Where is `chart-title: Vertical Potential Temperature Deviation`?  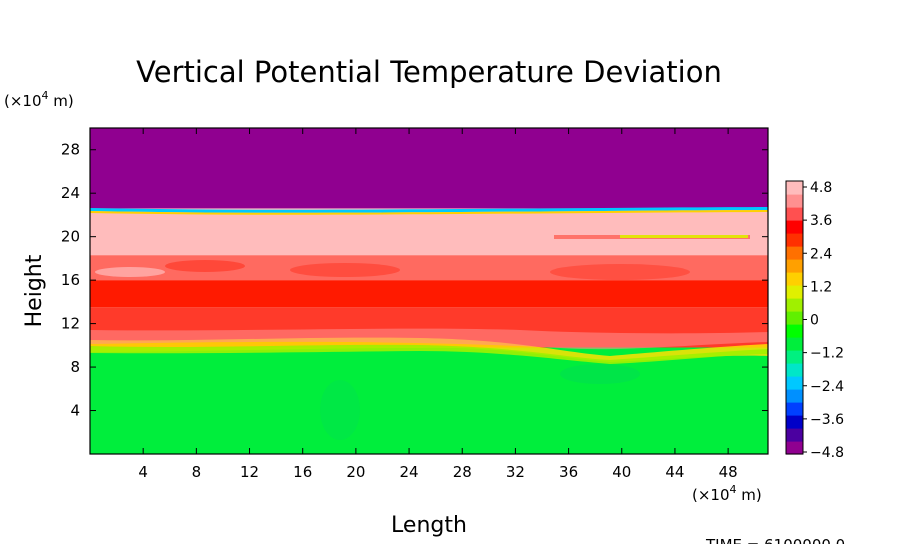
chart-title: Vertical Potential Temperature Deviation is located at coordinates (429, 72).